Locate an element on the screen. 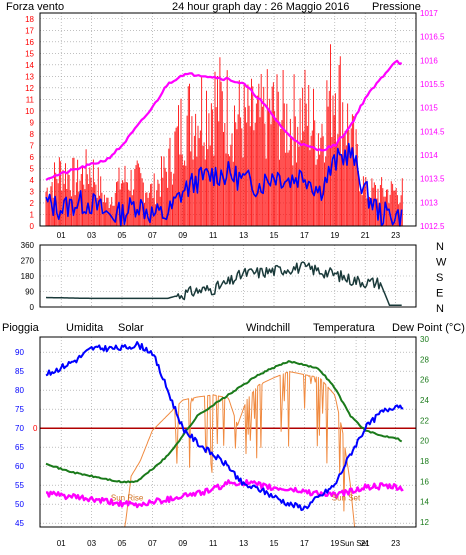 The width and height of the screenshot is (466, 555). wind-direction-frame is located at coordinates (228, 276).